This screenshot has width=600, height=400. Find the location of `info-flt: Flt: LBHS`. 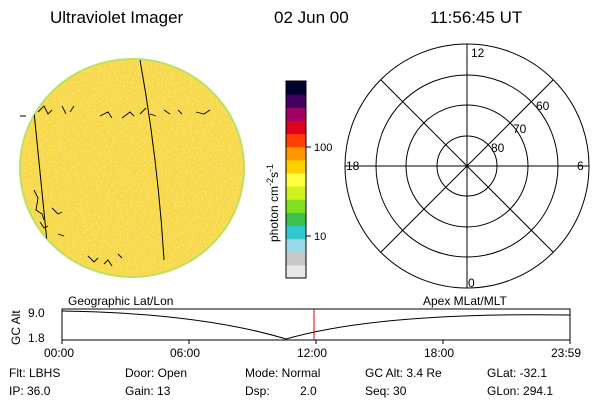

info-flt: Flt: LBHS is located at coordinates (35, 373).